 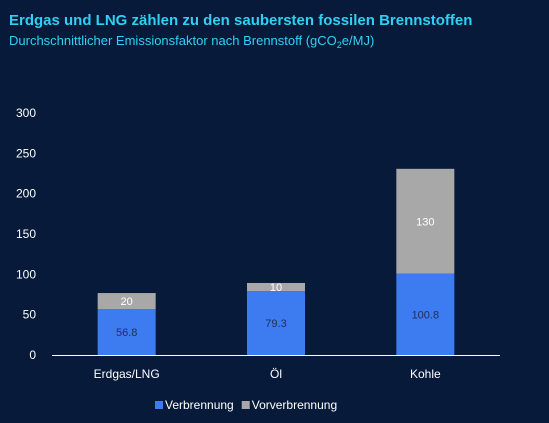 I want to click on data-label-verbrennung-1: 79.3, so click(x=275, y=324).